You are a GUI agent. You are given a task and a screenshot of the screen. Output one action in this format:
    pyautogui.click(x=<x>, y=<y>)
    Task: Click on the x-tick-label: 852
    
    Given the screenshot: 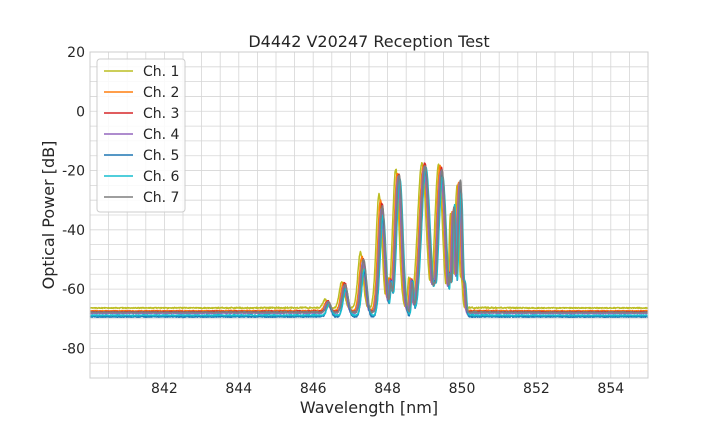 What is the action you would take?
    pyautogui.click(x=536, y=389)
    